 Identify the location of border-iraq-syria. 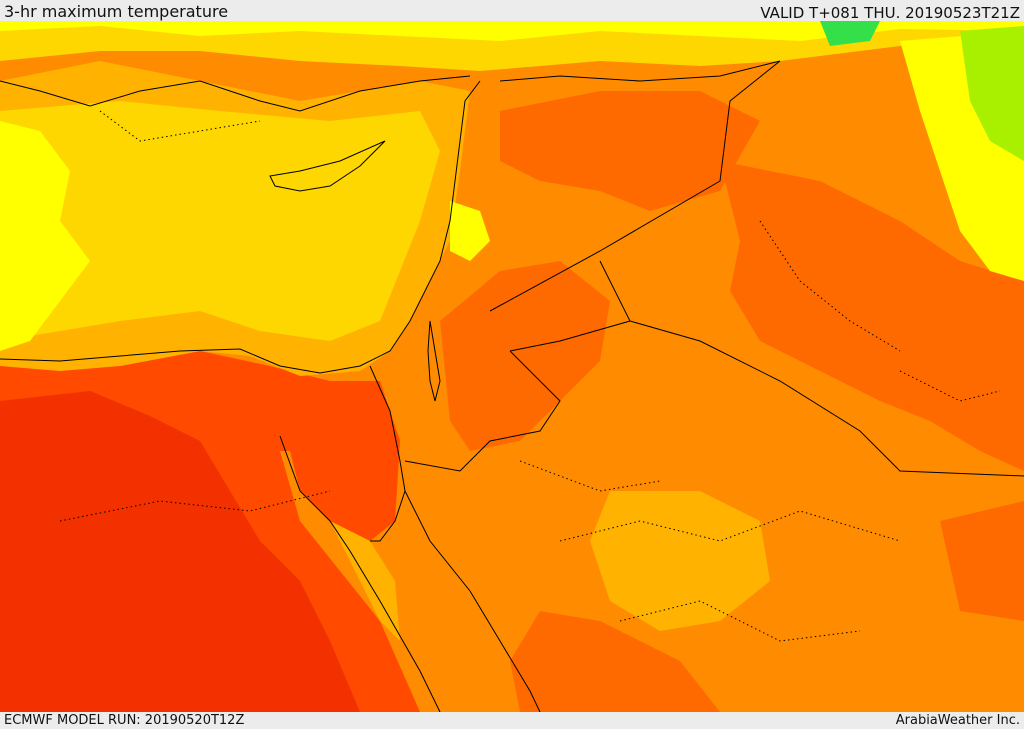
(635, 186).